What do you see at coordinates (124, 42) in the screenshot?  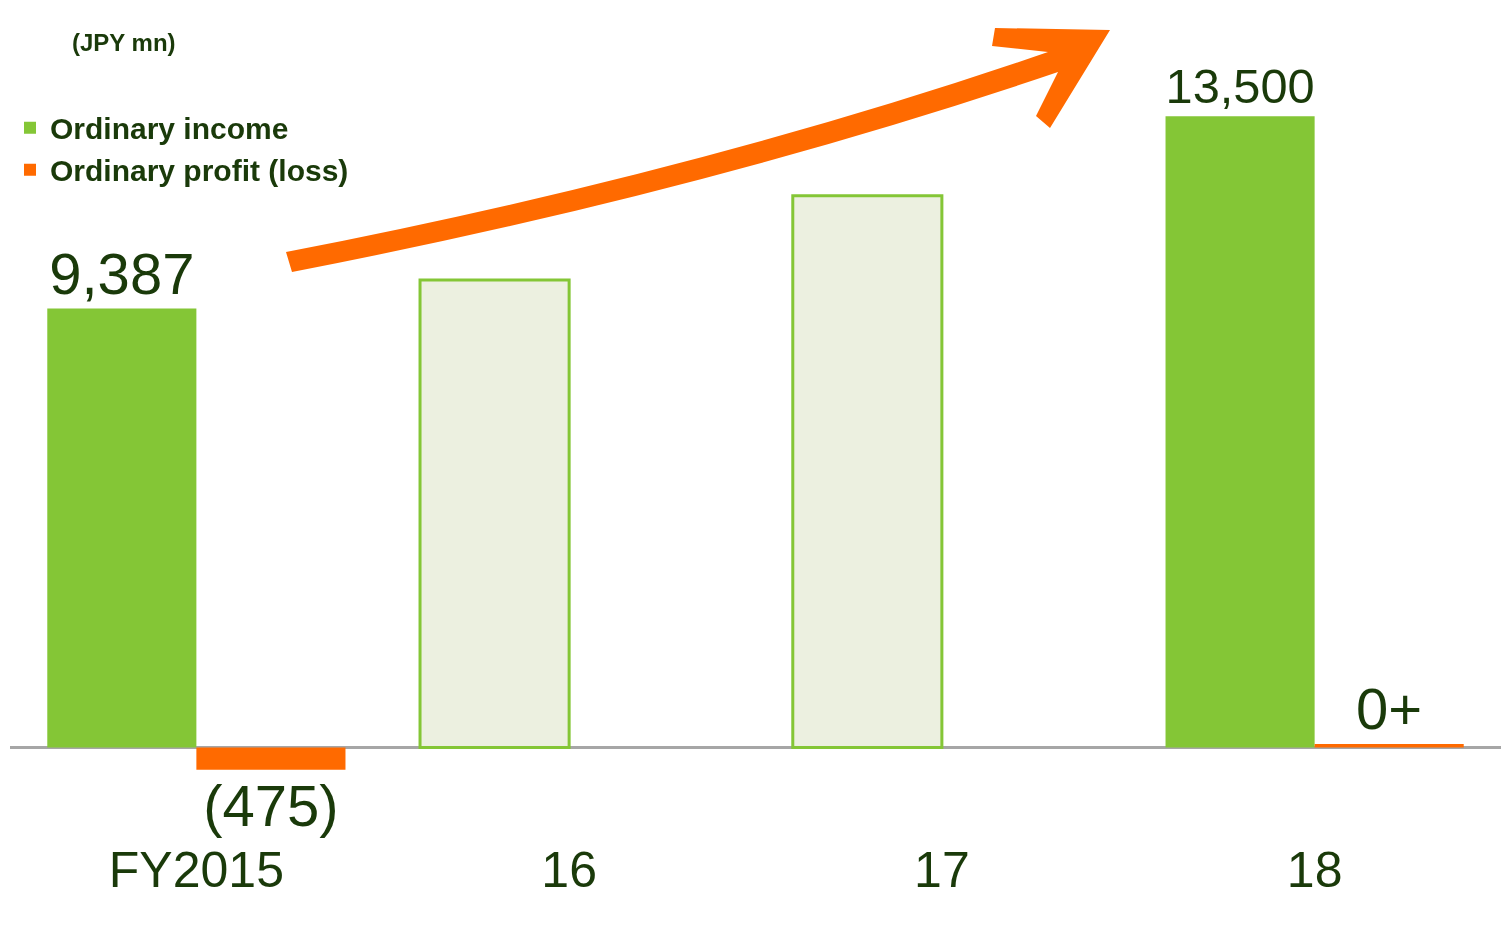 I see `text: (JPY mn)` at bounding box center [124, 42].